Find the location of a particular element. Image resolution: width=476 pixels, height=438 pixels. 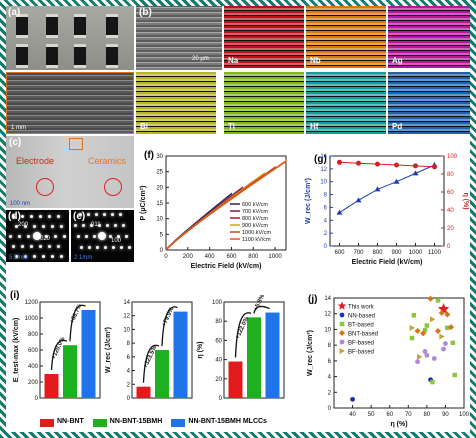

y-tick-label: 200 is located at coordinates (33, 383).